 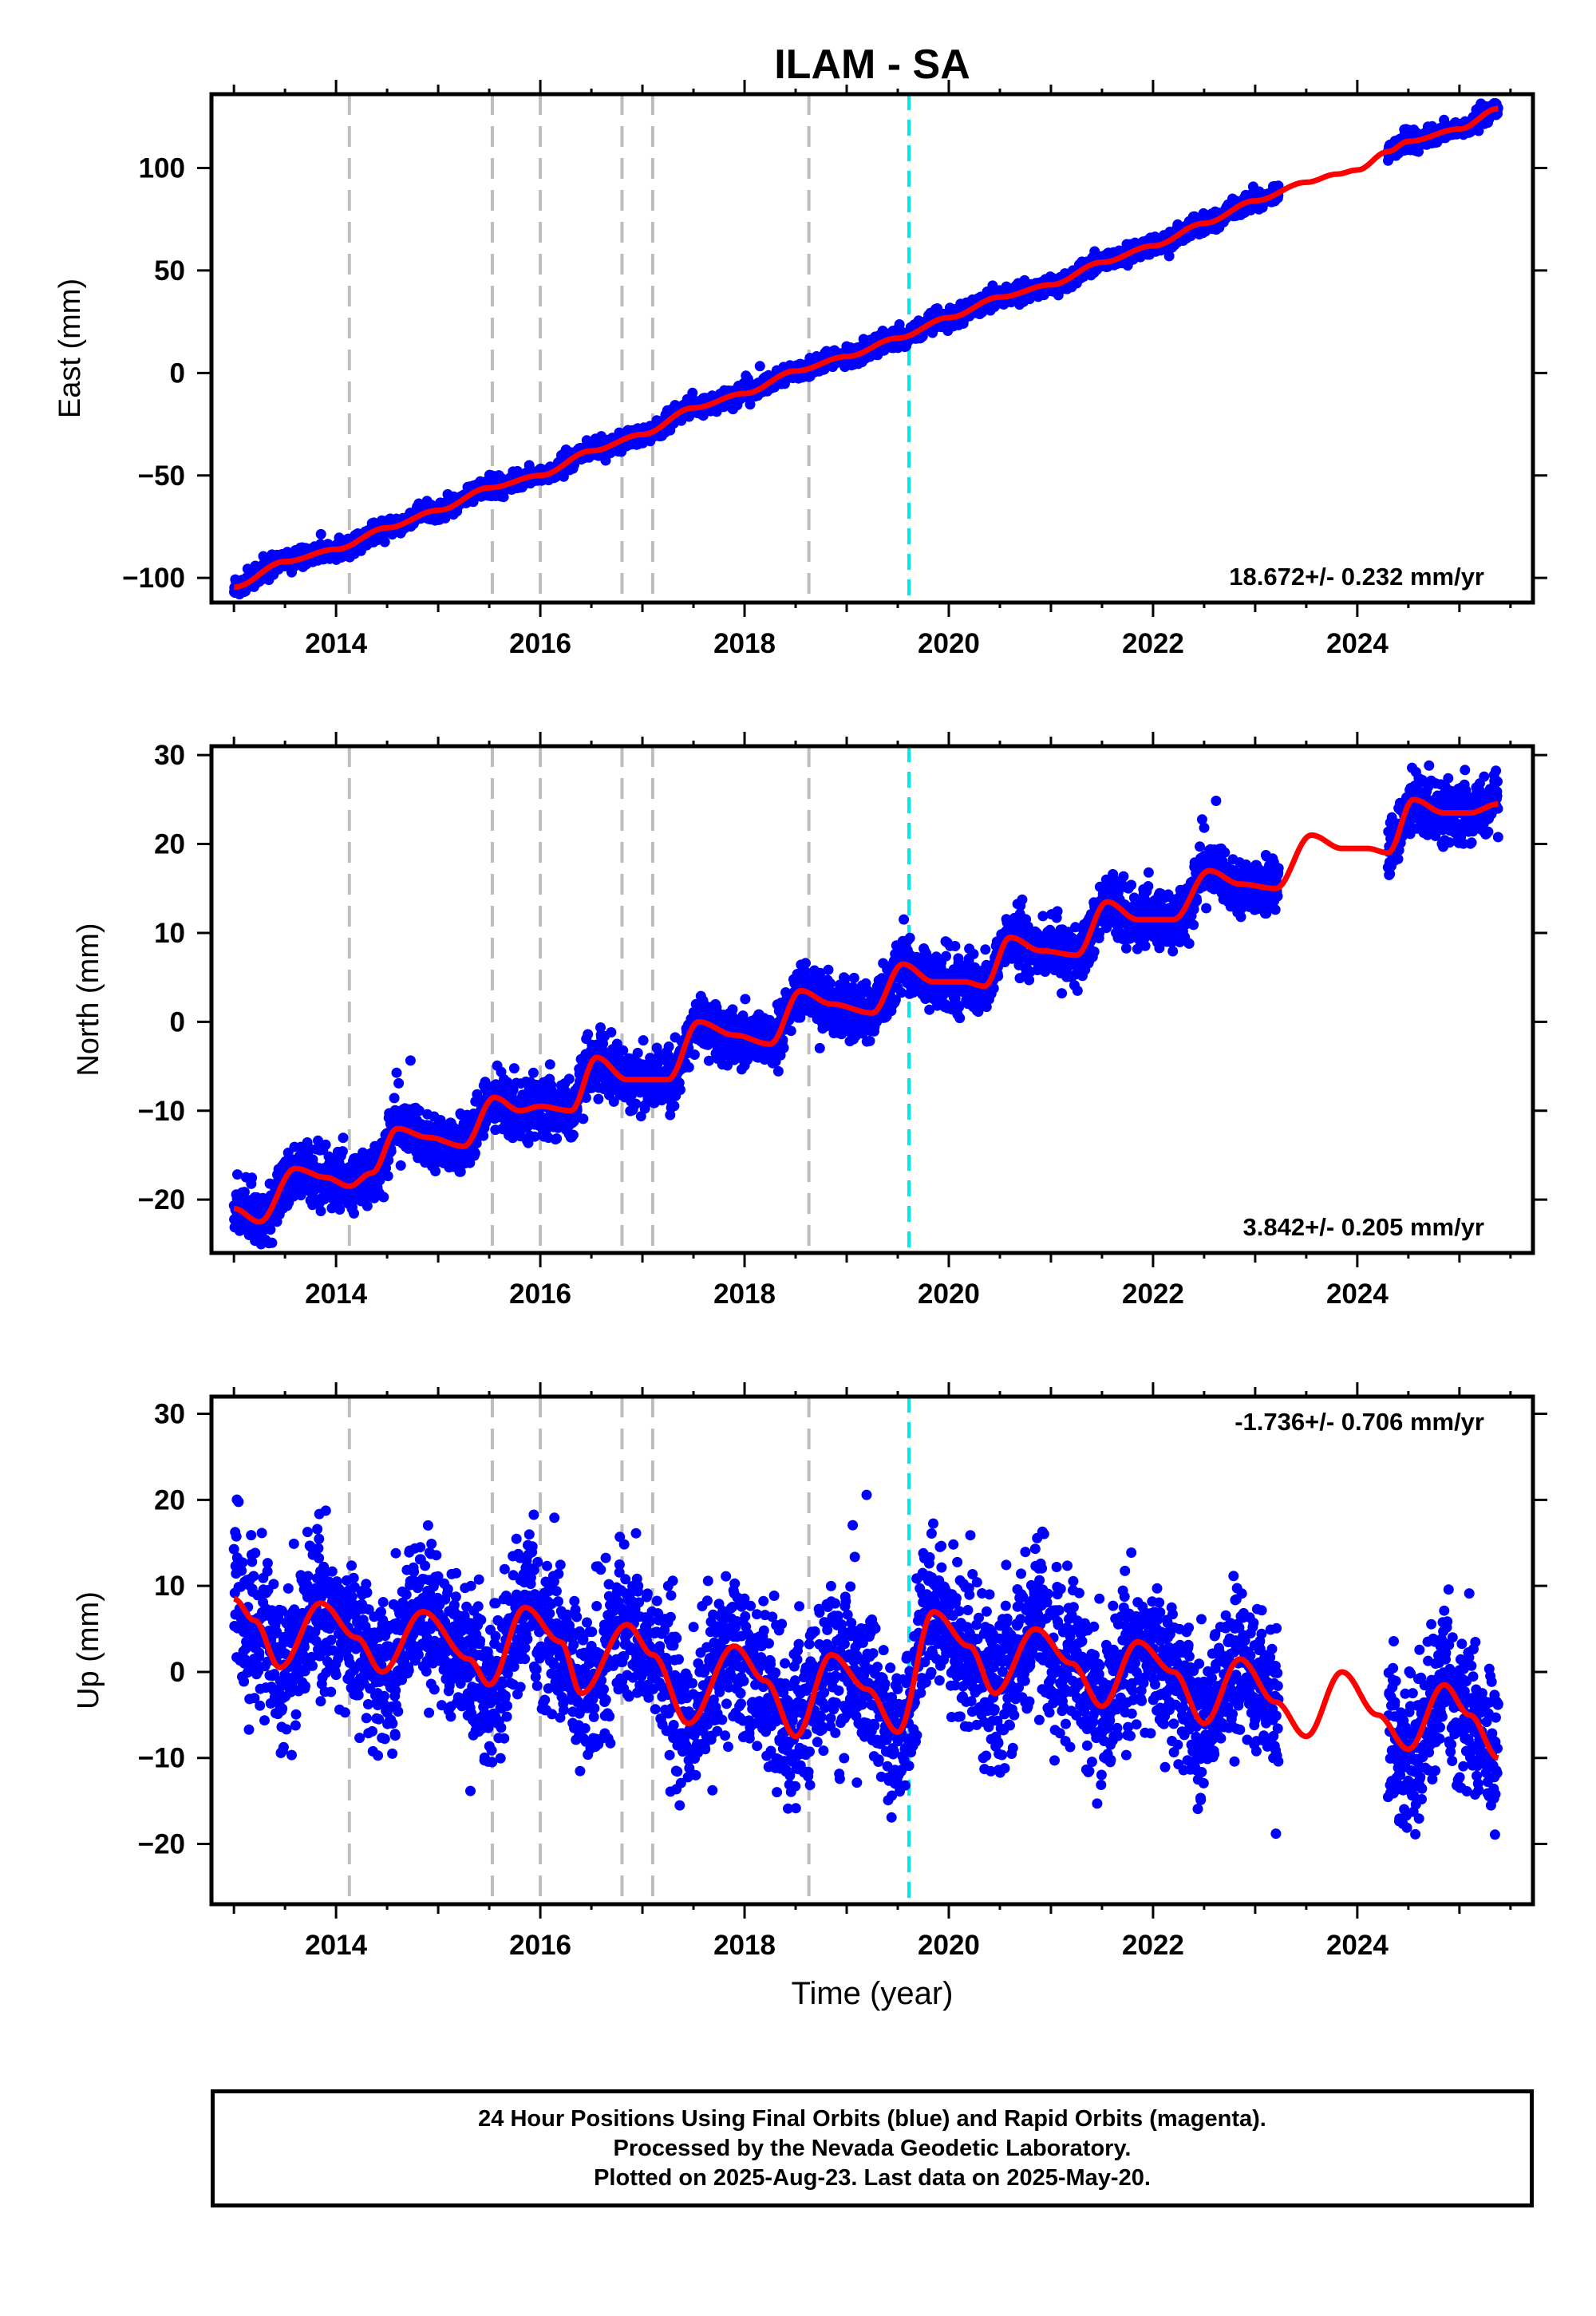 I want to click on x-tick-label: 2022, so click(x=1153, y=643).